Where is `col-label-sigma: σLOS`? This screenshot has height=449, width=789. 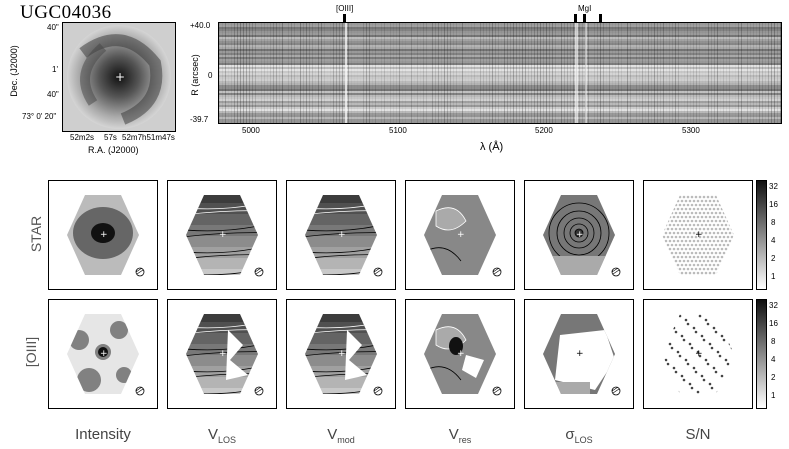
col-label-sigma: σLOS is located at coordinates (579, 435).